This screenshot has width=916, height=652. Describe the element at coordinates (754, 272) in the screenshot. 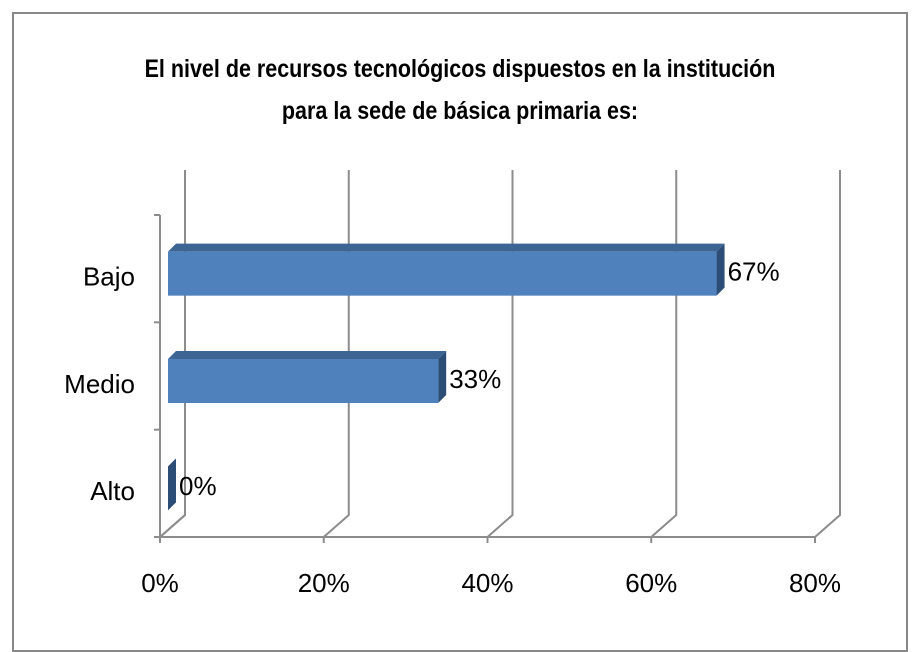

I see `data-label: 67%` at that location.